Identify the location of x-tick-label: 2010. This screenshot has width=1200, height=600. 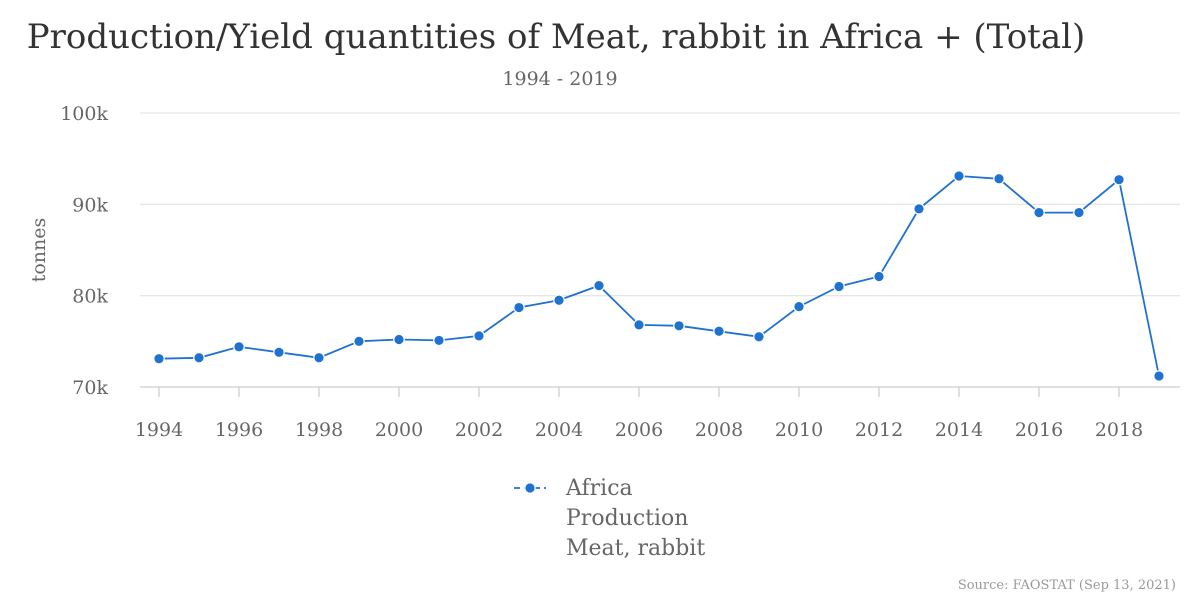
(799, 430).